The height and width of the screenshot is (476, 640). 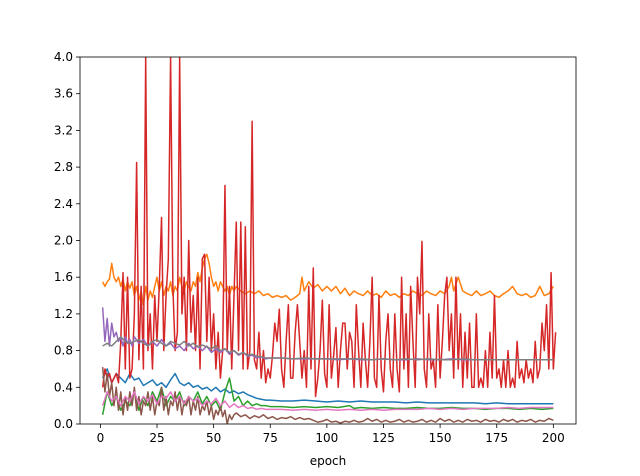 I want to click on y-tick-label: 2.8, so click(x=63, y=167).